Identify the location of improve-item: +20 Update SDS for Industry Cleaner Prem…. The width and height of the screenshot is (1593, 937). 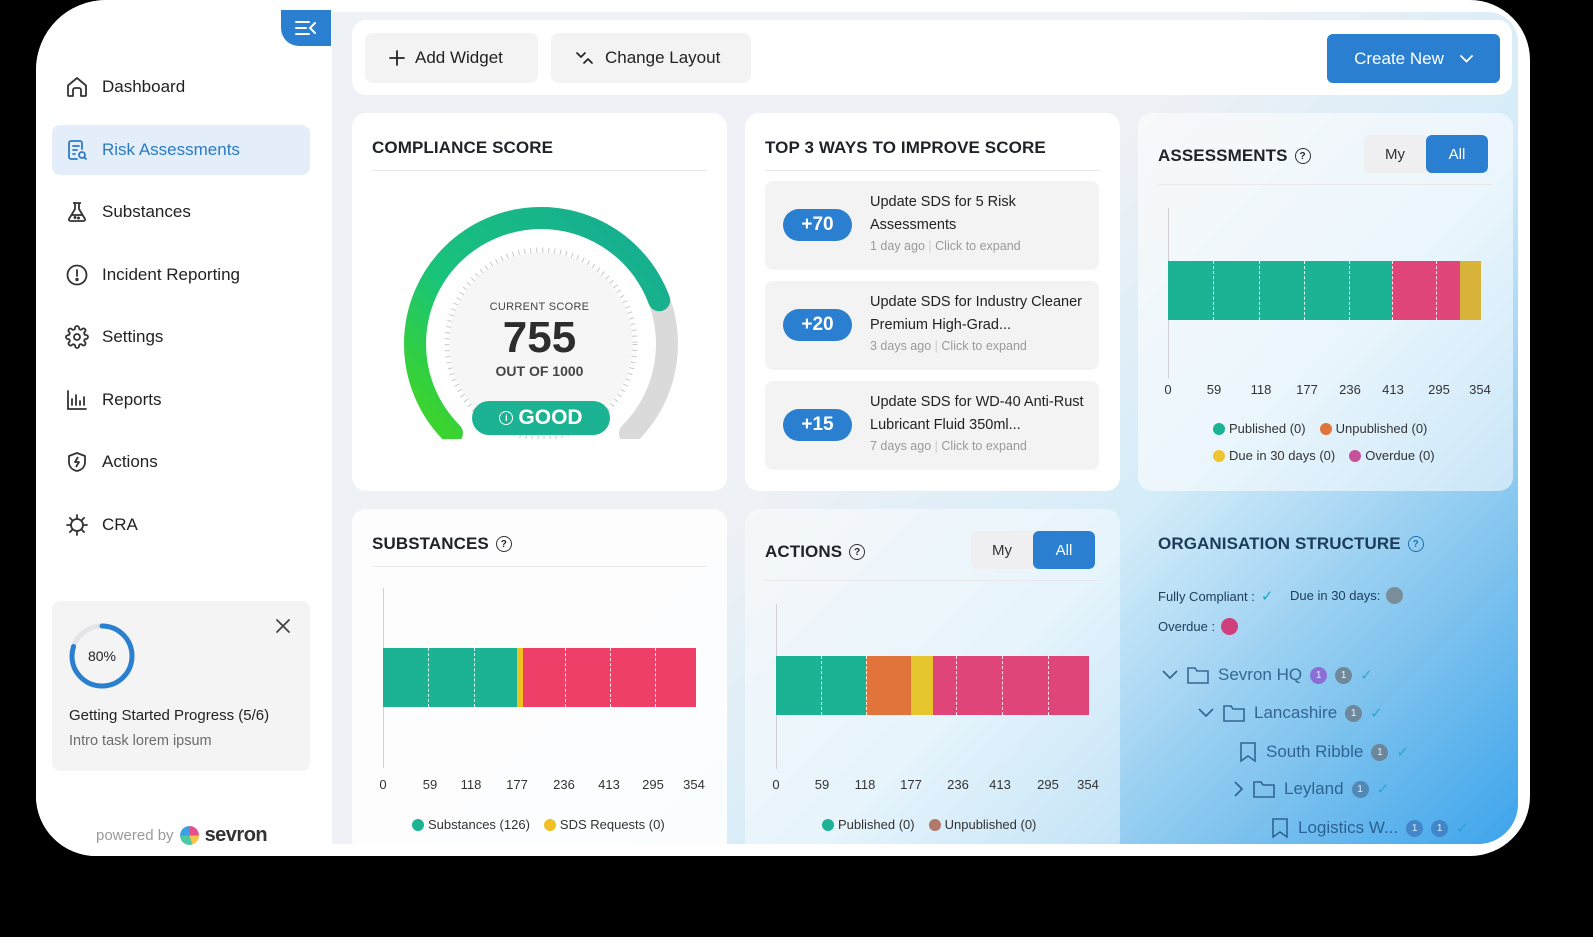
(932, 325).